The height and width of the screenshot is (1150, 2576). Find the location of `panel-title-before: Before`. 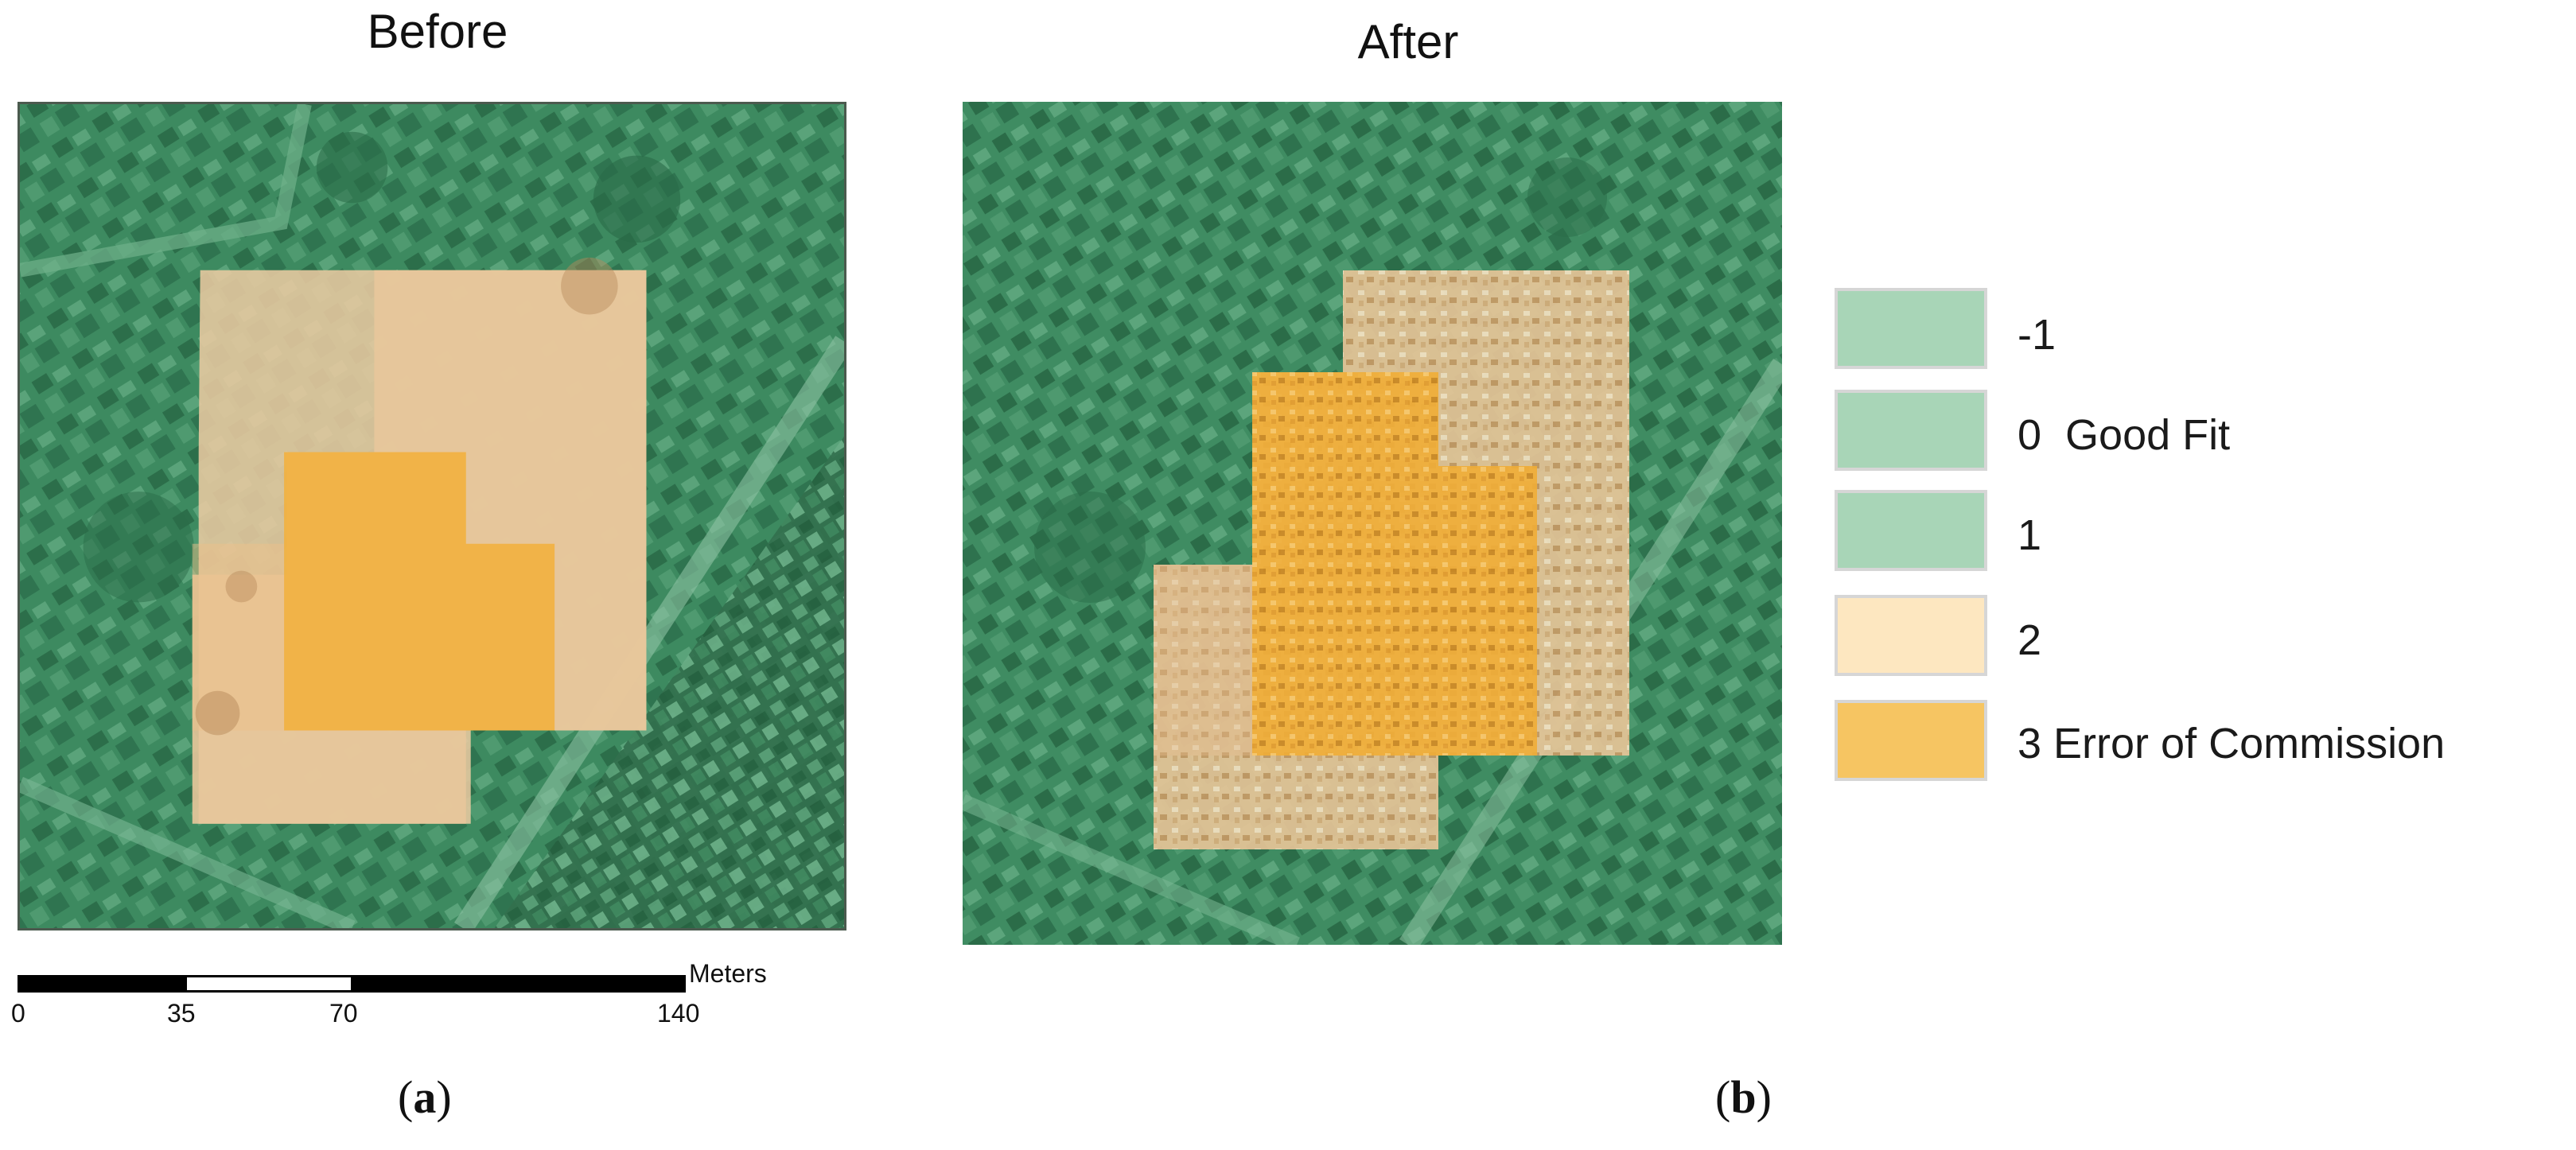

panel-title-before: Before is located at coordinates (438, 31).